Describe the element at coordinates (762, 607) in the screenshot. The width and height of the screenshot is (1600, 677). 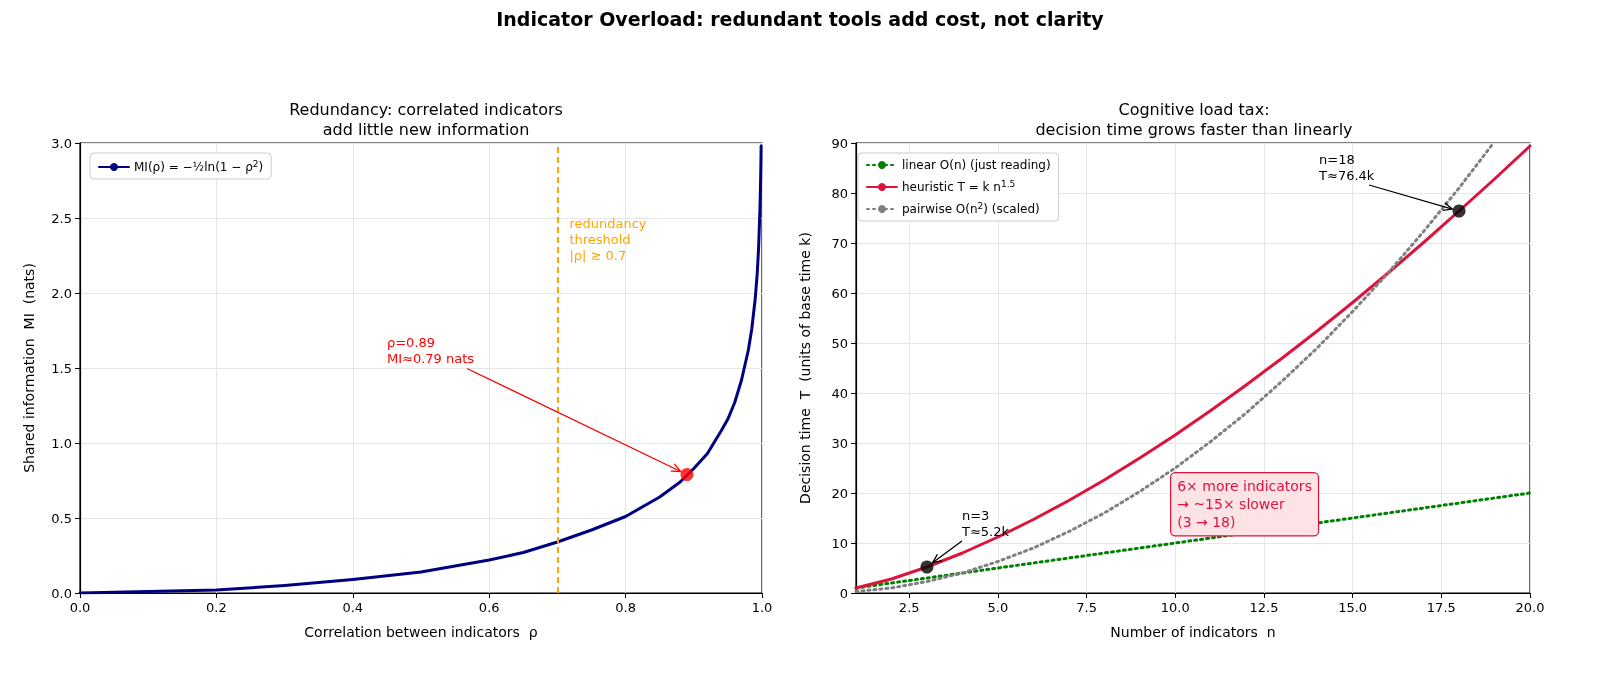
I see `x-tick-label: 1.0` at that location.